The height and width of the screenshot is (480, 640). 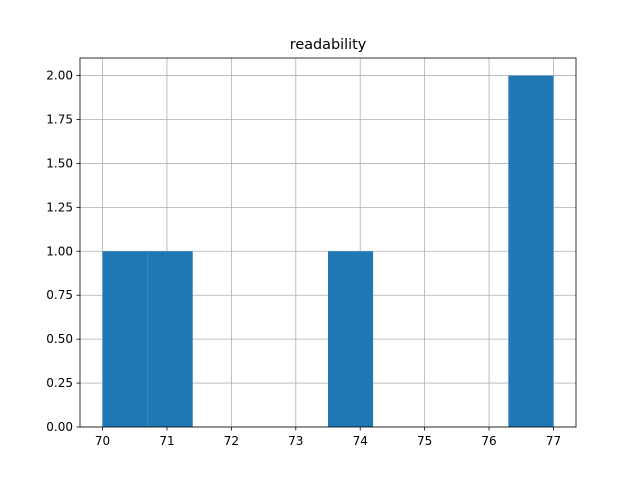 What do you see at coordinates (59, 76) in the screenshot?
I see `y-tick-label: 2.00` at bounding box center [59, 76].